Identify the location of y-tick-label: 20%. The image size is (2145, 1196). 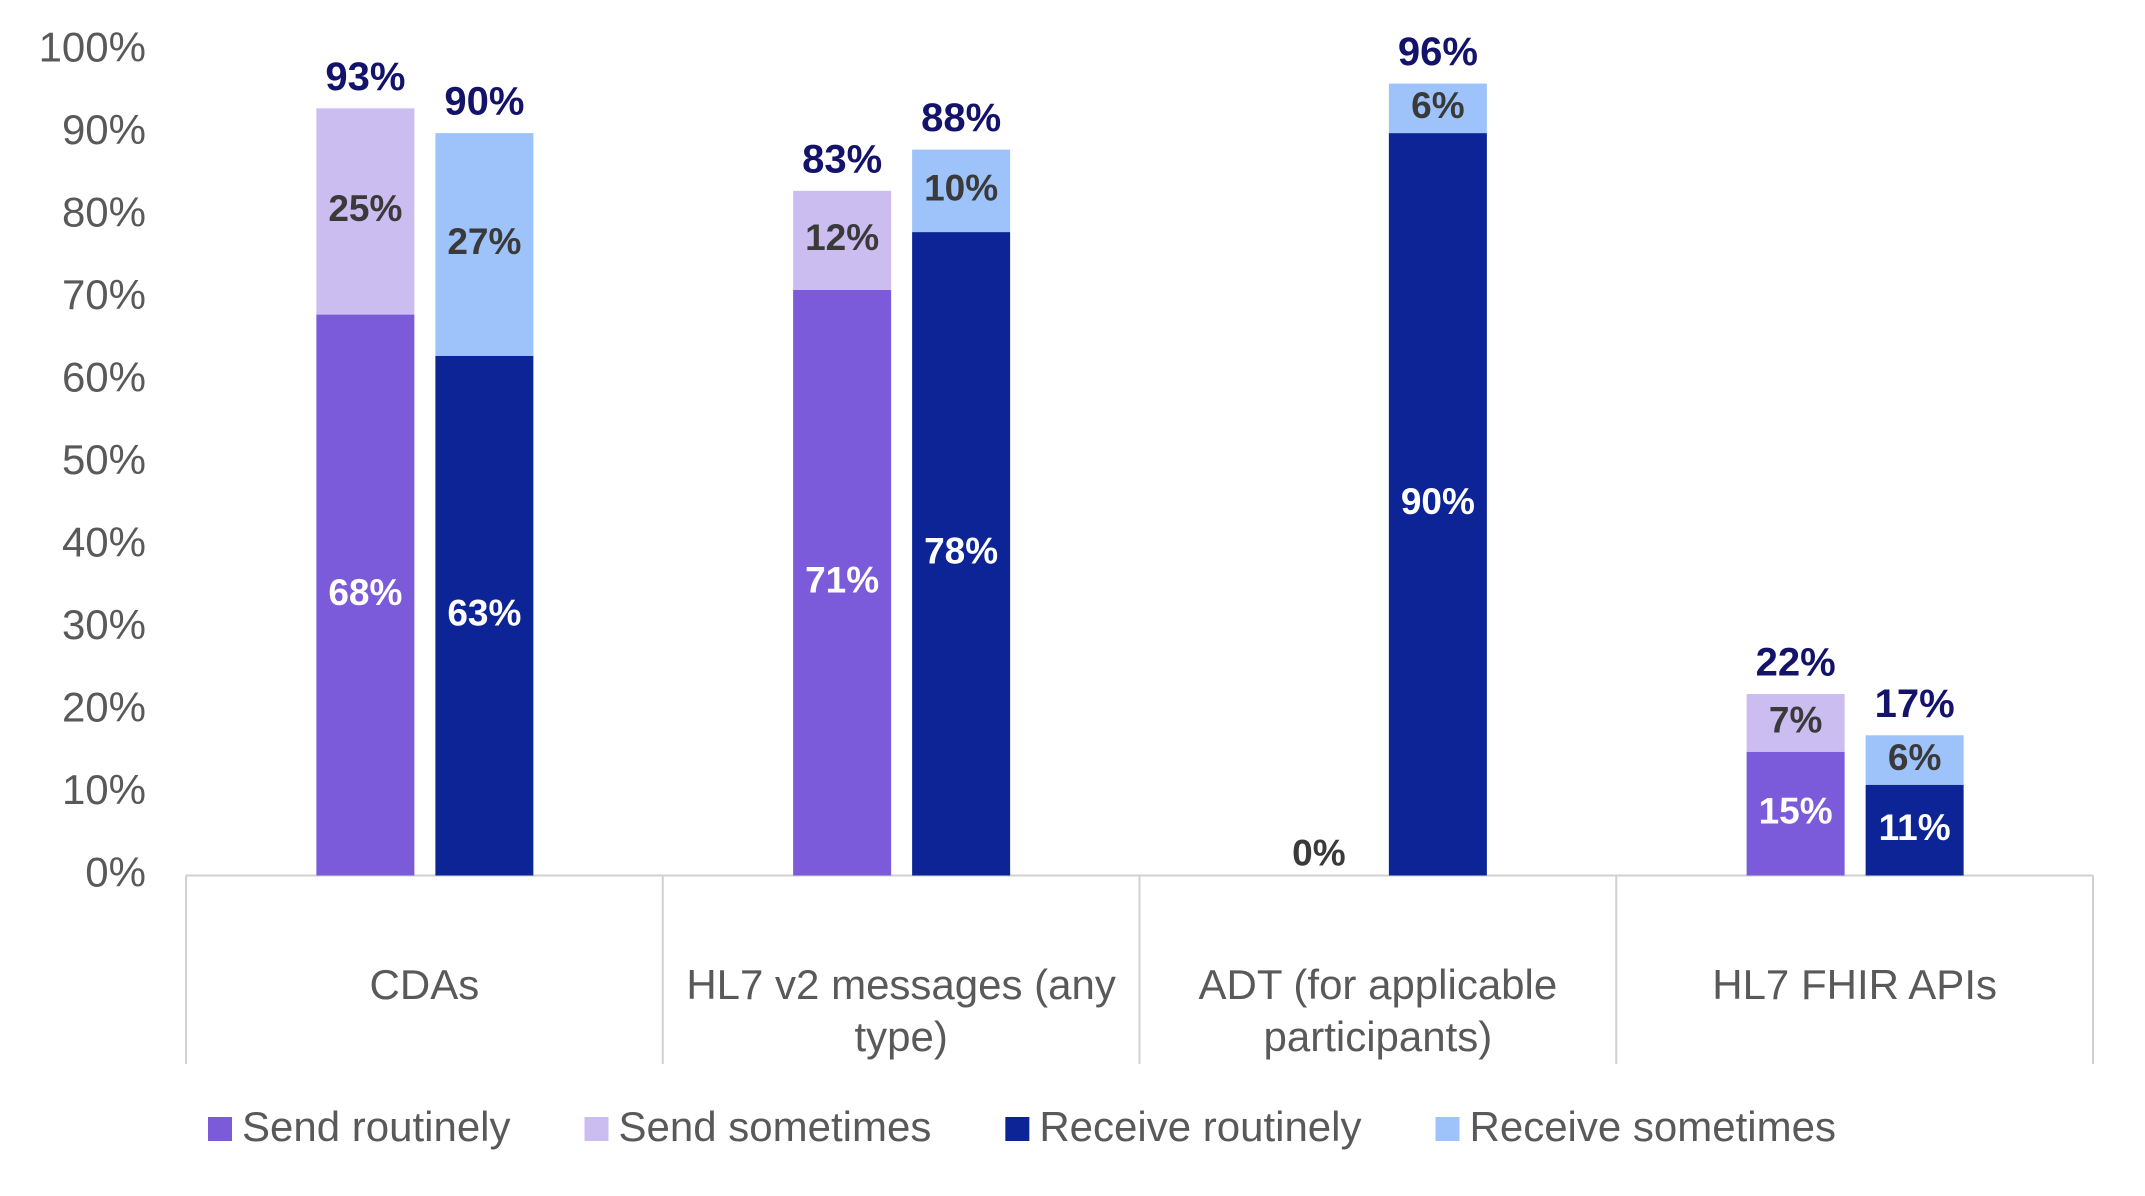
(104, 707).